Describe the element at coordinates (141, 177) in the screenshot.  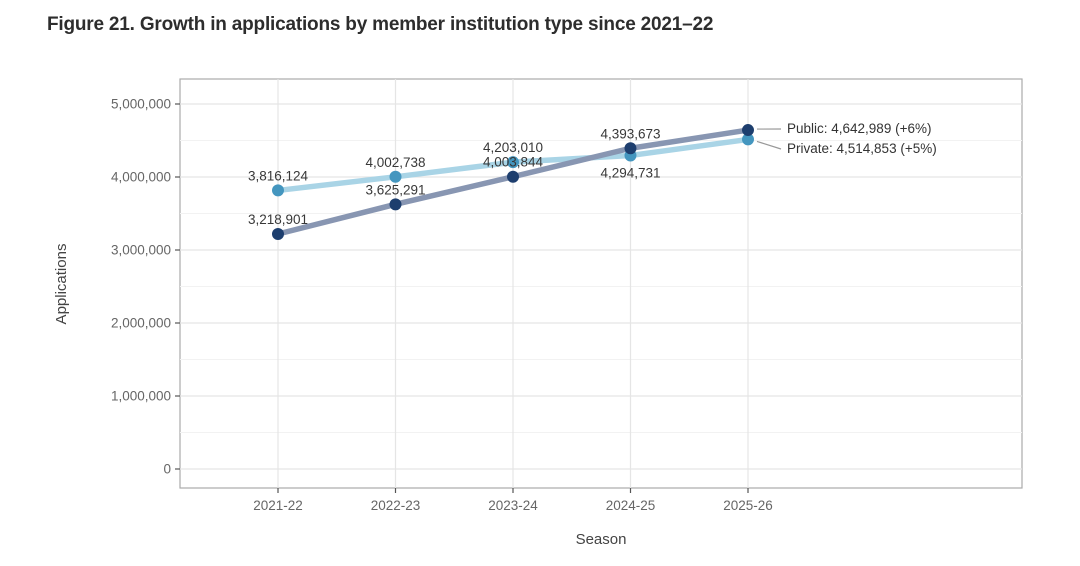
I see `y-tick-label: 4,000,000` at that location.